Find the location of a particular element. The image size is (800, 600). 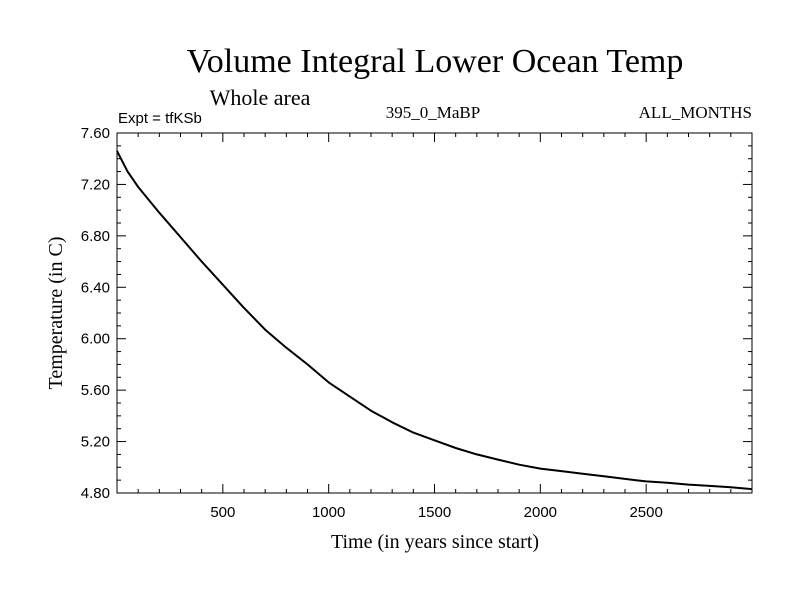

y-axis-label: Temperature (in C) is located at coordinates (56, 313).